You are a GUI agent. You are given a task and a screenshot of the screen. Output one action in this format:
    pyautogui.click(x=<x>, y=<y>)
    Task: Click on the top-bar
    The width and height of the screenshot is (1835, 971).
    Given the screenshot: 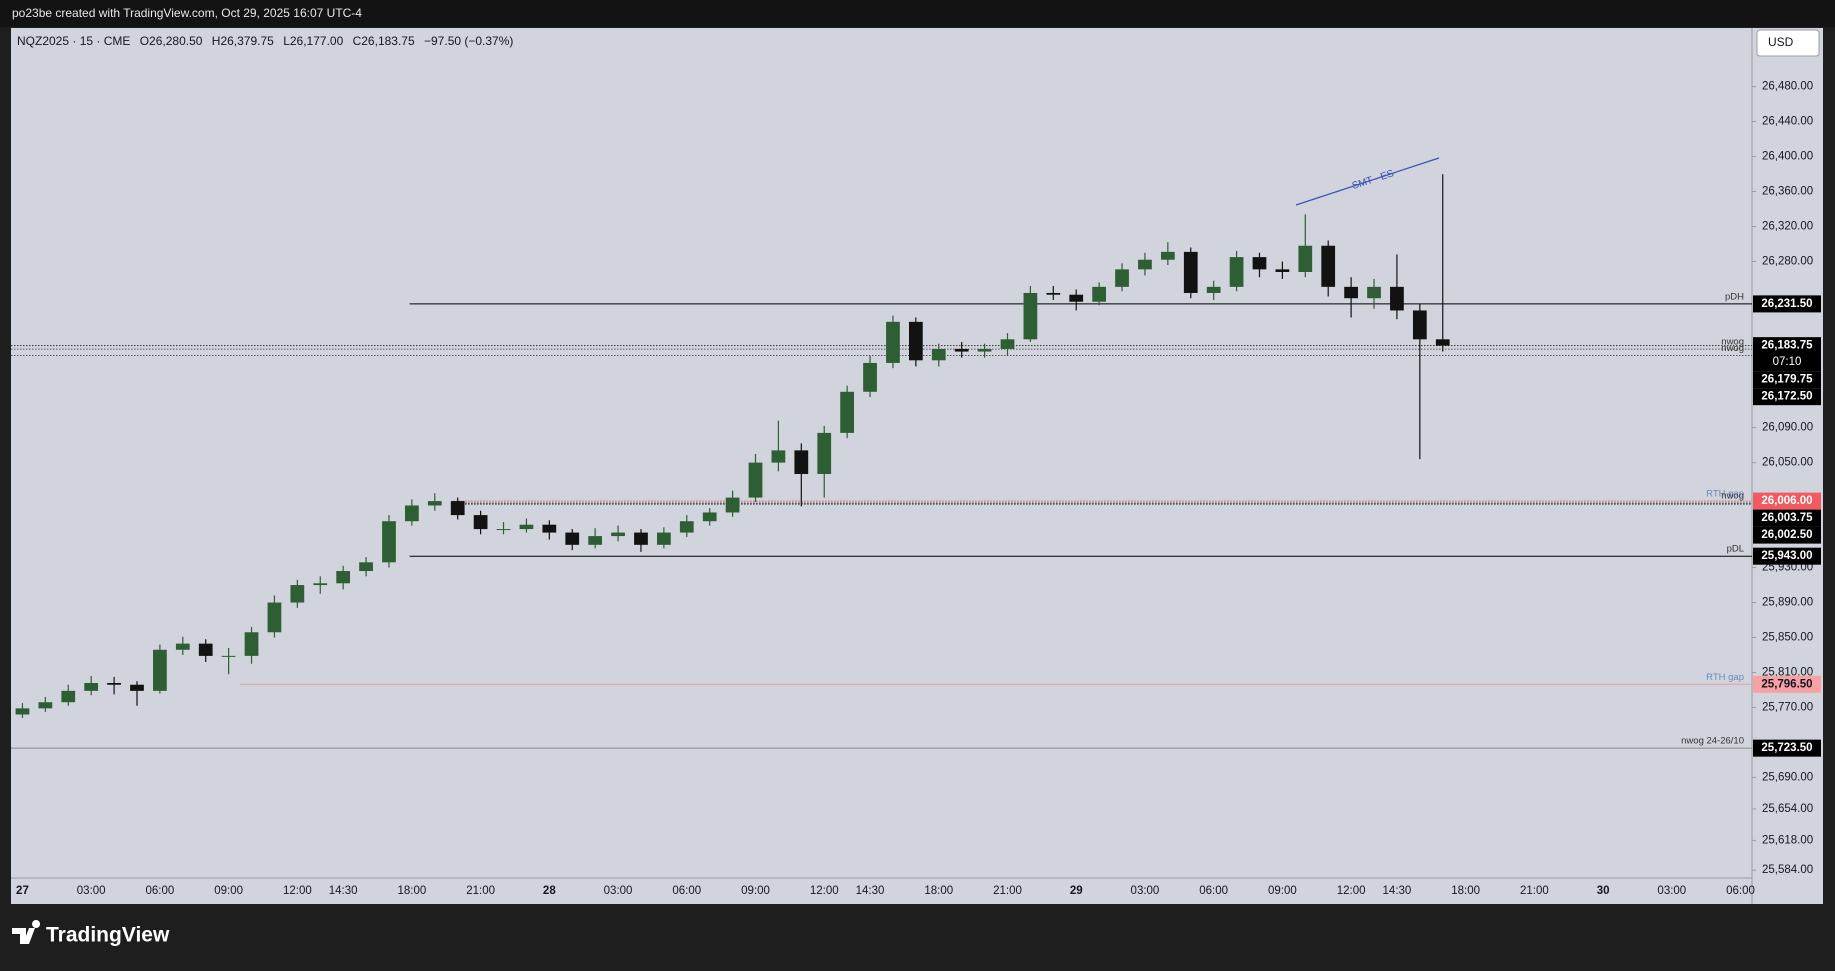 What is the action you would take?
    pyautogui.click(x=917, y=13)
    